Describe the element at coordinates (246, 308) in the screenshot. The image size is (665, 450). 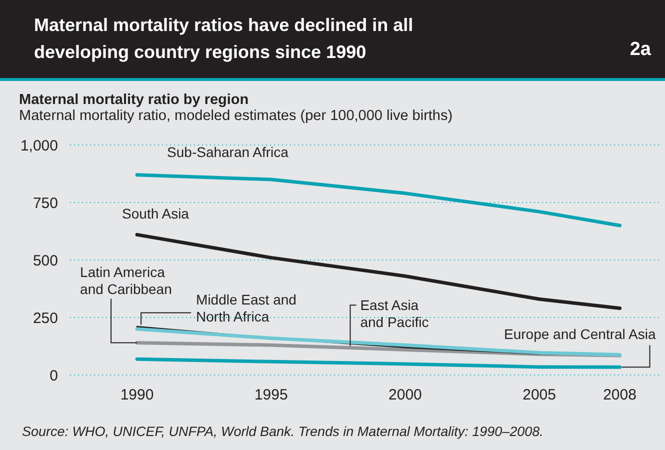
I see `series-label: Middle East and North Africa` at that location.